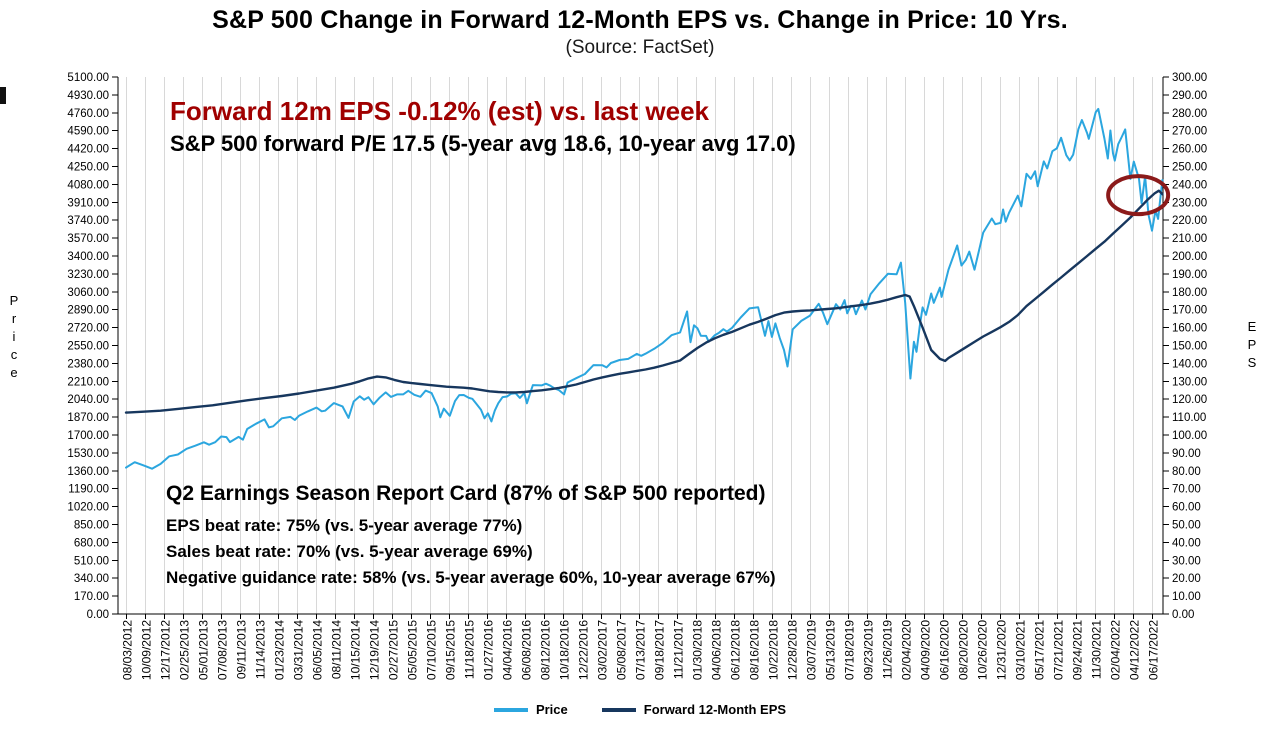 This screenshot has width=1280, height=730. I want to click on y-tick-label-left: 4930.00, so click(88, 96).